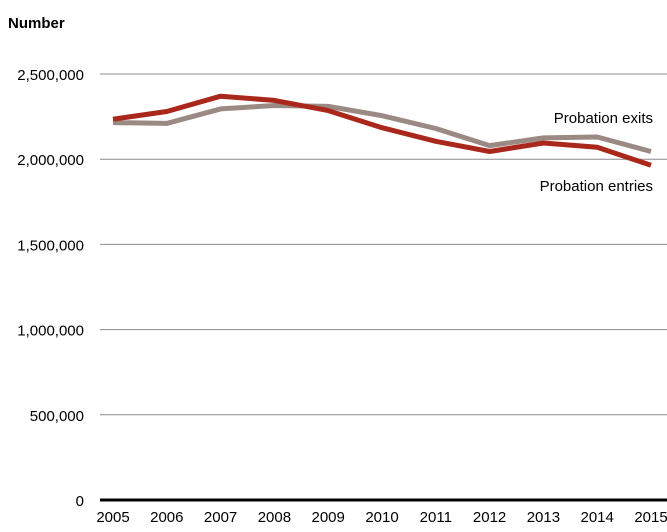  Describe the element at coordinates (489, 517) in the screenshot. I see `x-tick-label: 2012` at that location.